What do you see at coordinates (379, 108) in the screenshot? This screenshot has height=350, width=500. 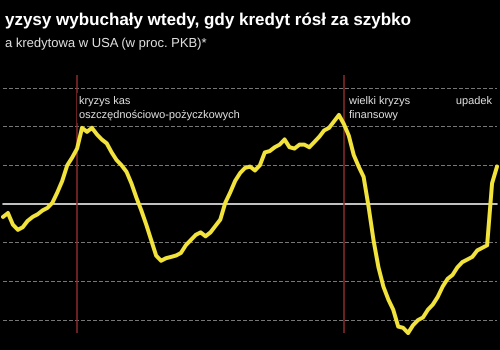 I see `annotation: wielki kryzys finansowy` at bounding box center [379, 108].